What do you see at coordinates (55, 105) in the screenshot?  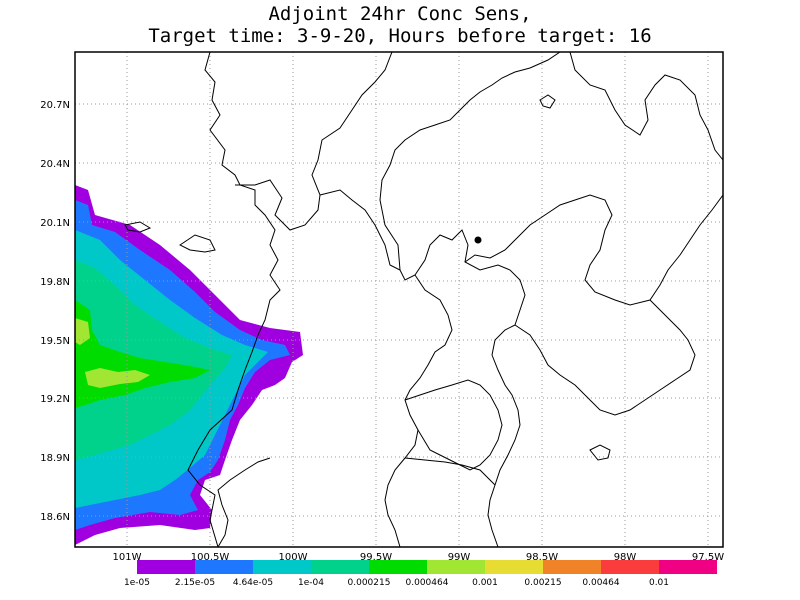 I see `lat-label: 20.7N` at bounding box center [55, 105].